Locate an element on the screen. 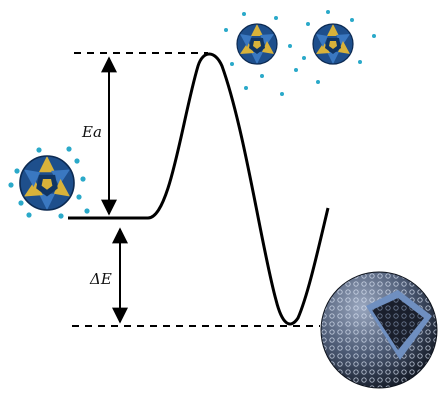 The image size is (442, 396). delta-e-label: ΔE is located at coordinates (100, 279).